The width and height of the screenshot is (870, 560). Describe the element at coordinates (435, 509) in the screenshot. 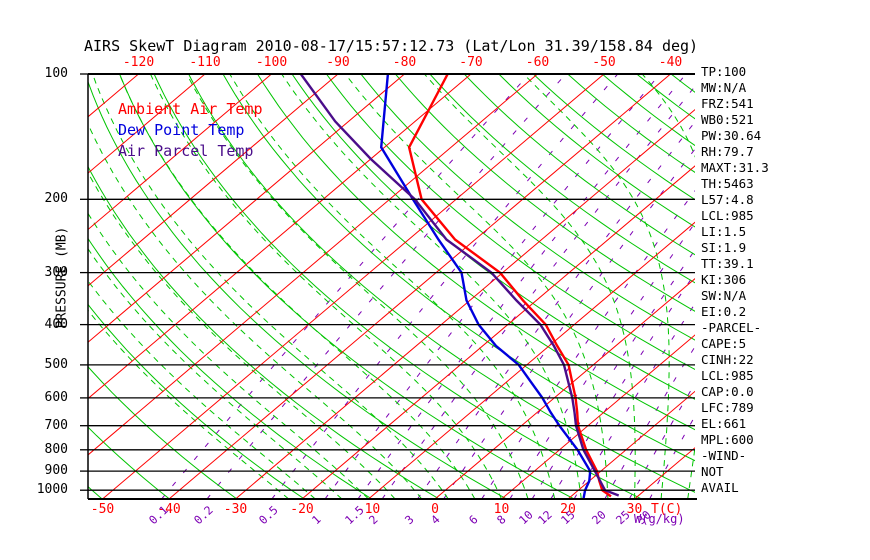

I see `bottom-temp-tick-label: 0` at that location.